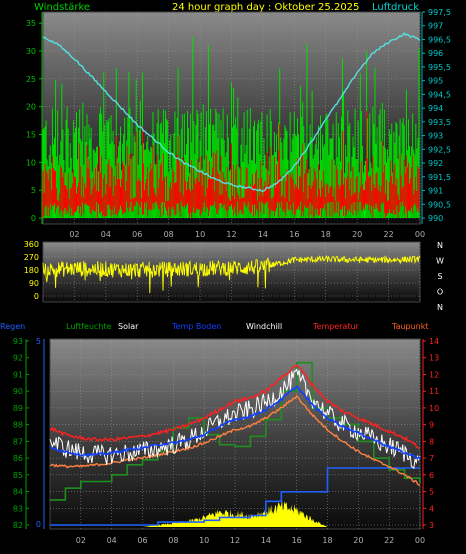 The image size is (466, 554). Describe the element at coordinates (264, 326) in the screenshot. I see `legend-item: Windchill` at that location.